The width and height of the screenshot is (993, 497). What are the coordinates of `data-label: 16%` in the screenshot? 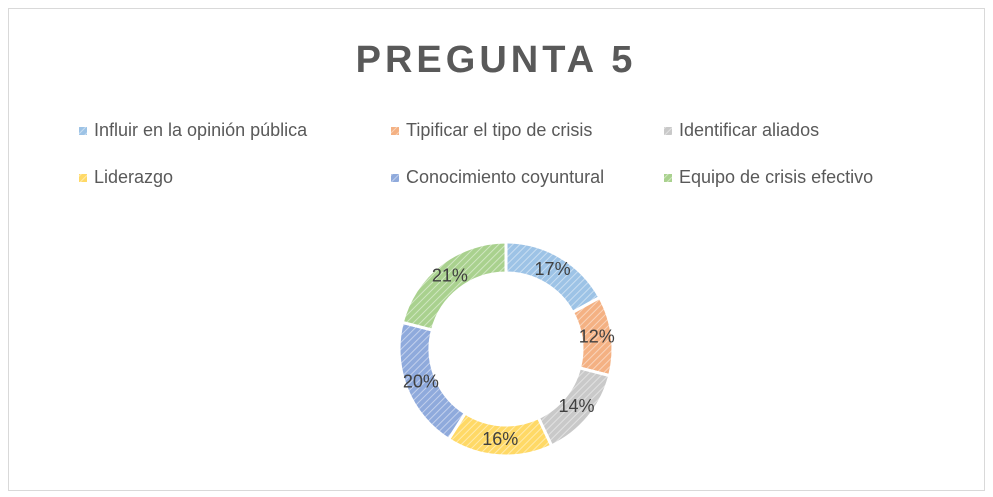 It's located at (500, 439).